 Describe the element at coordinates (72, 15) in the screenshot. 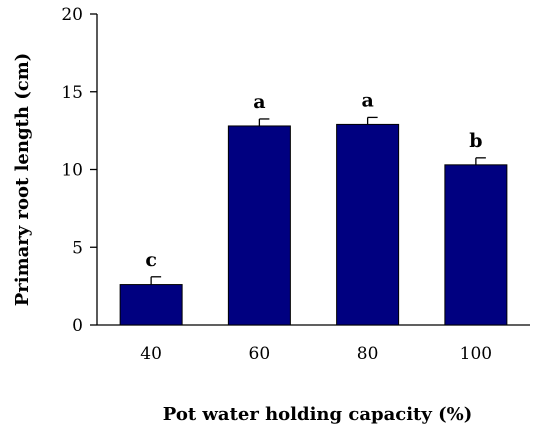

I see `y-tick-label: 20` at that location.